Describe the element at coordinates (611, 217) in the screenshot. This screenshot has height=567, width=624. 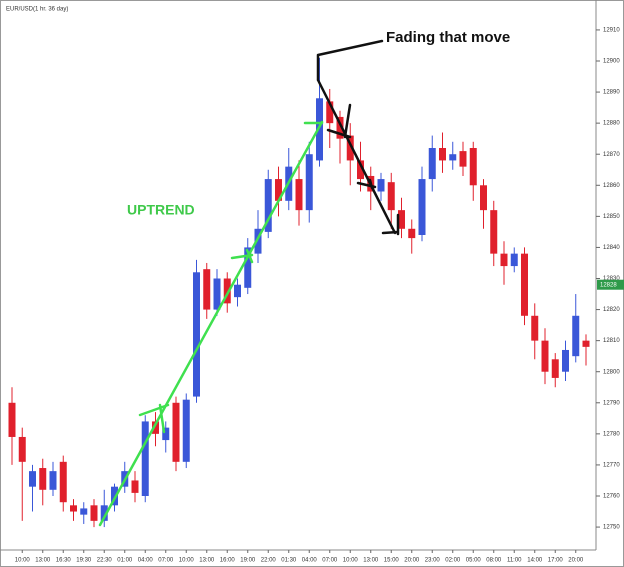
I see `y-tick-label: 12850` at that location.